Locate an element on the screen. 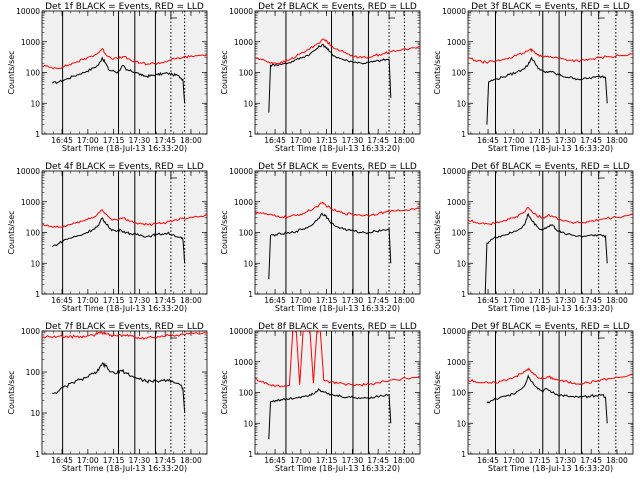 The width and height of the screenshot is (640, 480). chart-title: Det 7f BLACK = Events, RED = LLD is located at coordinates (124, 327).